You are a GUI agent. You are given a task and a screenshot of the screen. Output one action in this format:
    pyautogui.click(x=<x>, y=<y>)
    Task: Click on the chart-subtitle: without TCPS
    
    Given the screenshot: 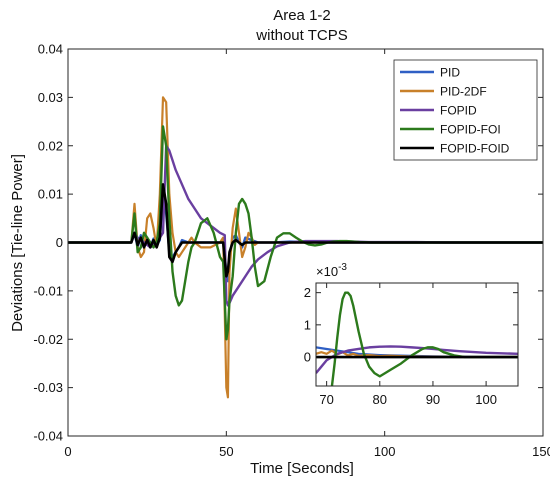 What is the action you would take?
    pyautogui.click(x=301, y=35)
    